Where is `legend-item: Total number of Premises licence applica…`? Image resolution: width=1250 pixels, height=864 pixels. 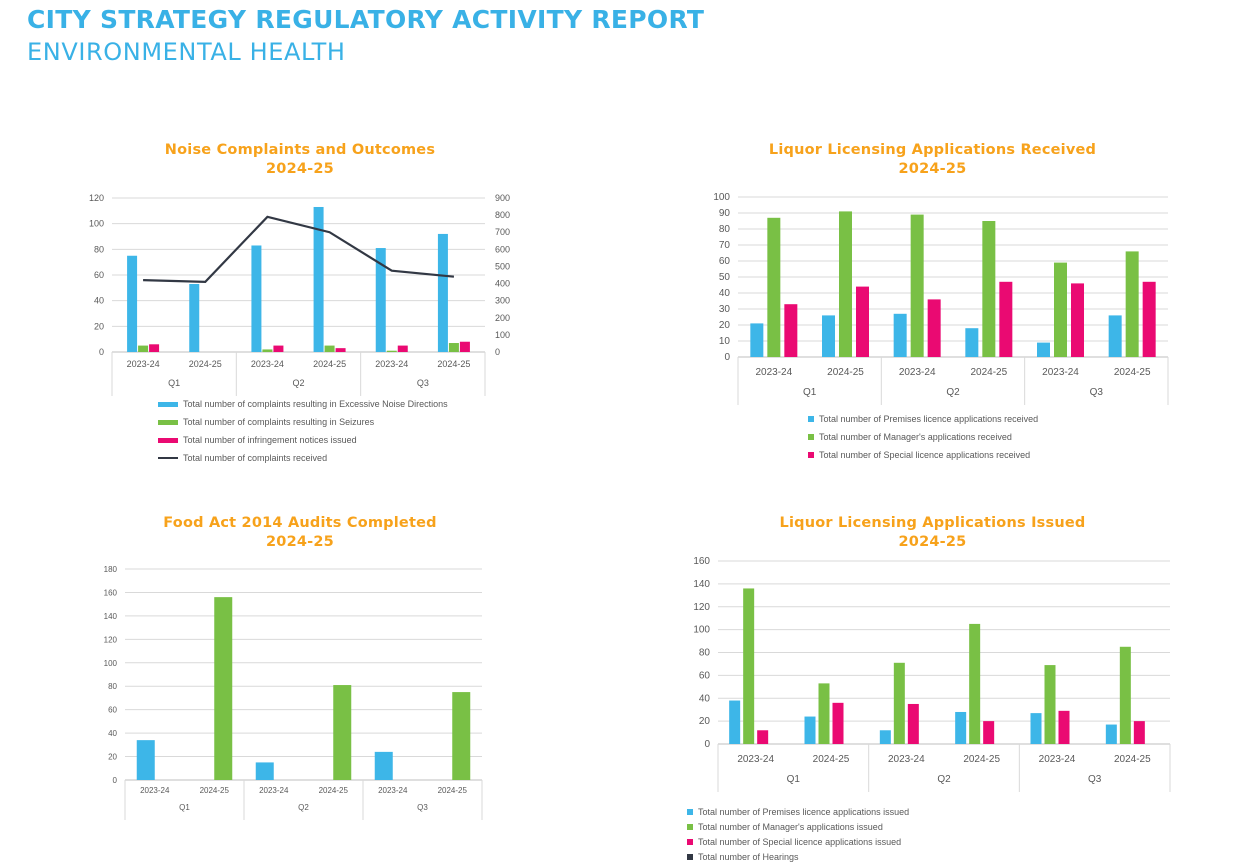
legend-item: Total number of Premises licence applica… is located at coordinates (798, 811).